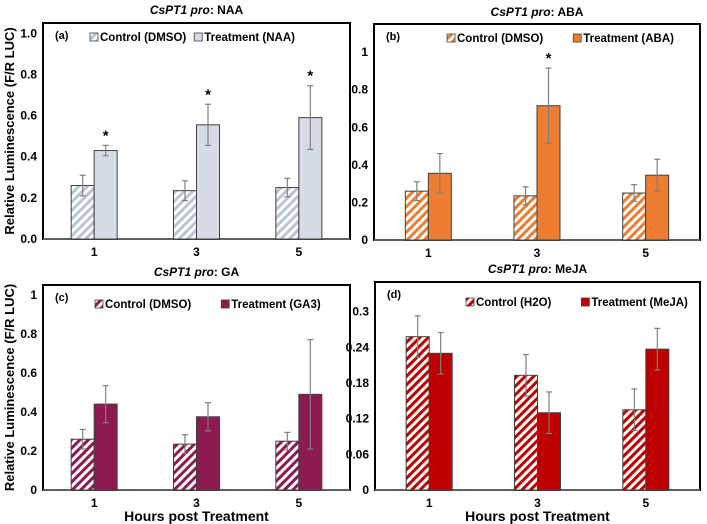 Image resolution: width=707 pixels, height=524 pixels. I want to click on y-tick-label: 0.06, so click(358, 454).